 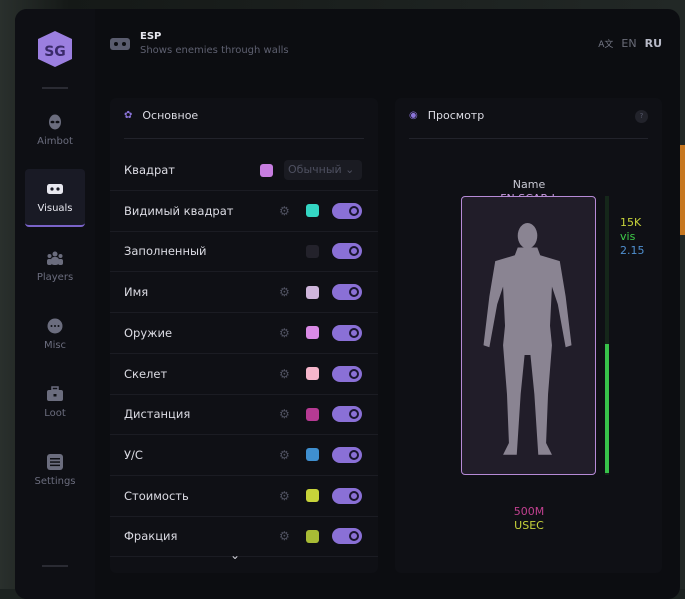 I want to click on sidebar-item-label: Aimbot, so click(x=55, y=141).